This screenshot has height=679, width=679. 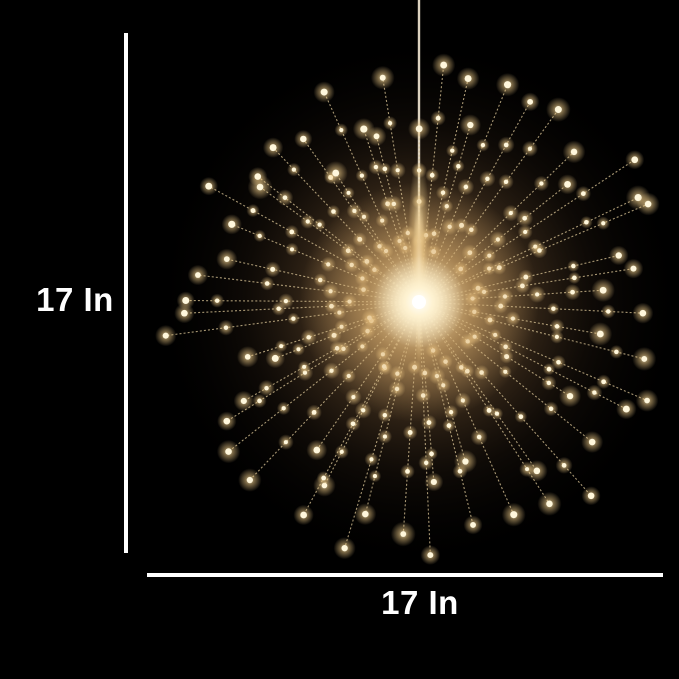 I want to click on height-dimension-label: 17 In, so click(x=75, y=299).